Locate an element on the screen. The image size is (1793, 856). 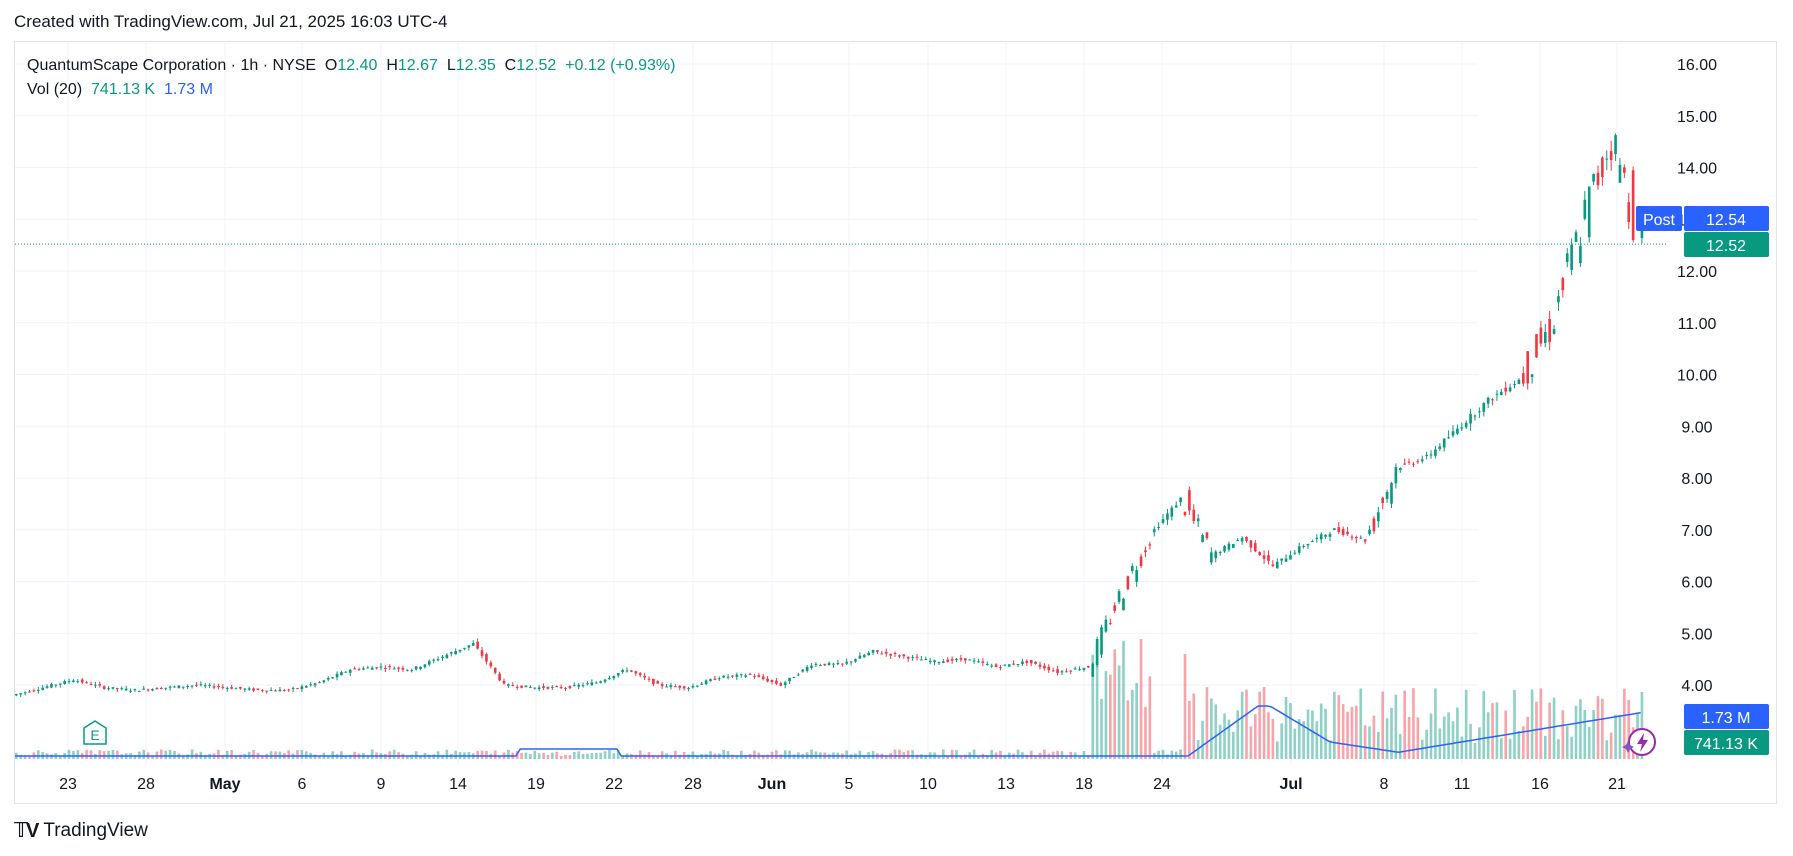
time-tick-label: 10 is located at coordinates (928, 784).